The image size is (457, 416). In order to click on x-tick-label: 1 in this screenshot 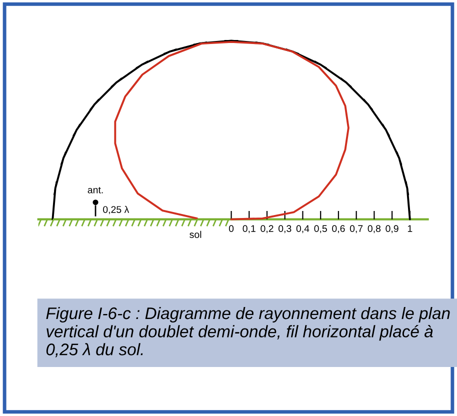, I will do `click(410, 228)`.